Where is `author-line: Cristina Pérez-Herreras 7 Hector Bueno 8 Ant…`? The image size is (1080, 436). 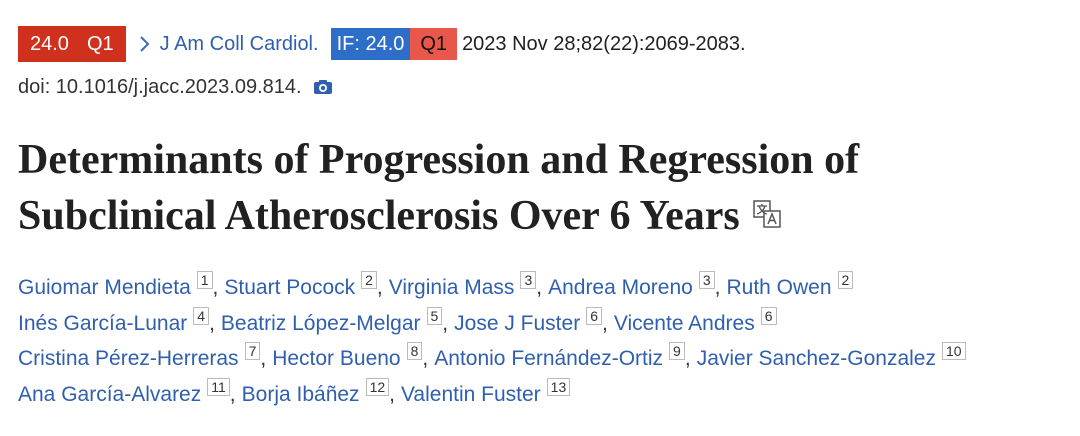 author-line: Cristina Pérez-Herreras 7 Hector Bueno 8 Ant… is located at coordinates (492, 359).